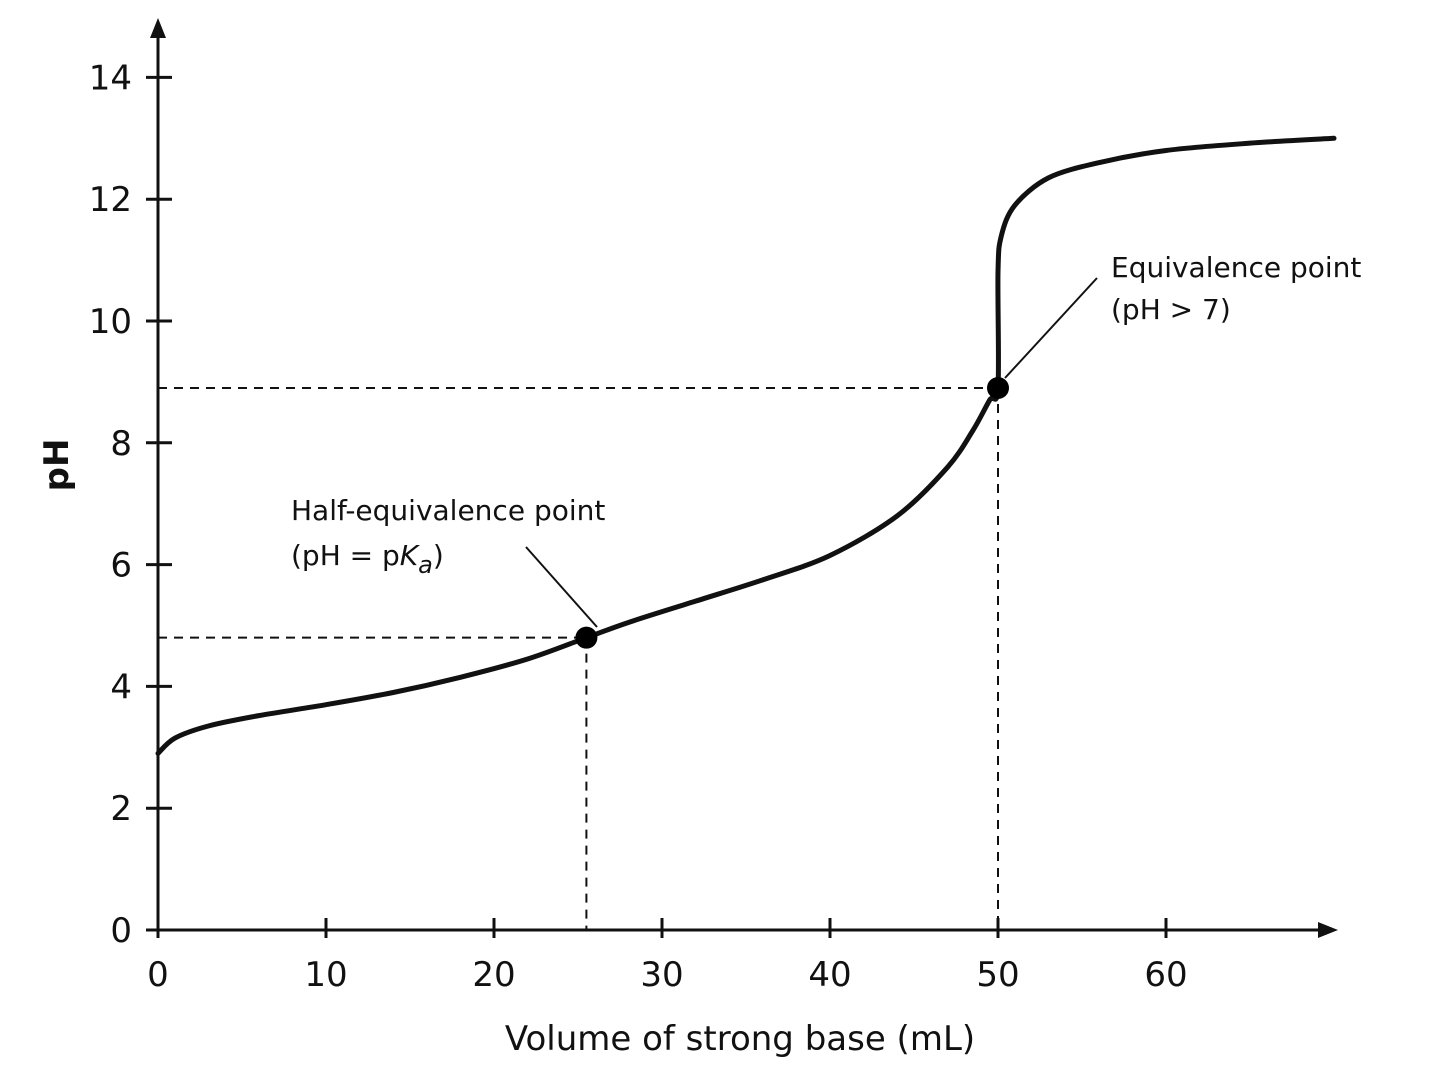  I want to click on y-tick-label: 10, so click(110, 322).